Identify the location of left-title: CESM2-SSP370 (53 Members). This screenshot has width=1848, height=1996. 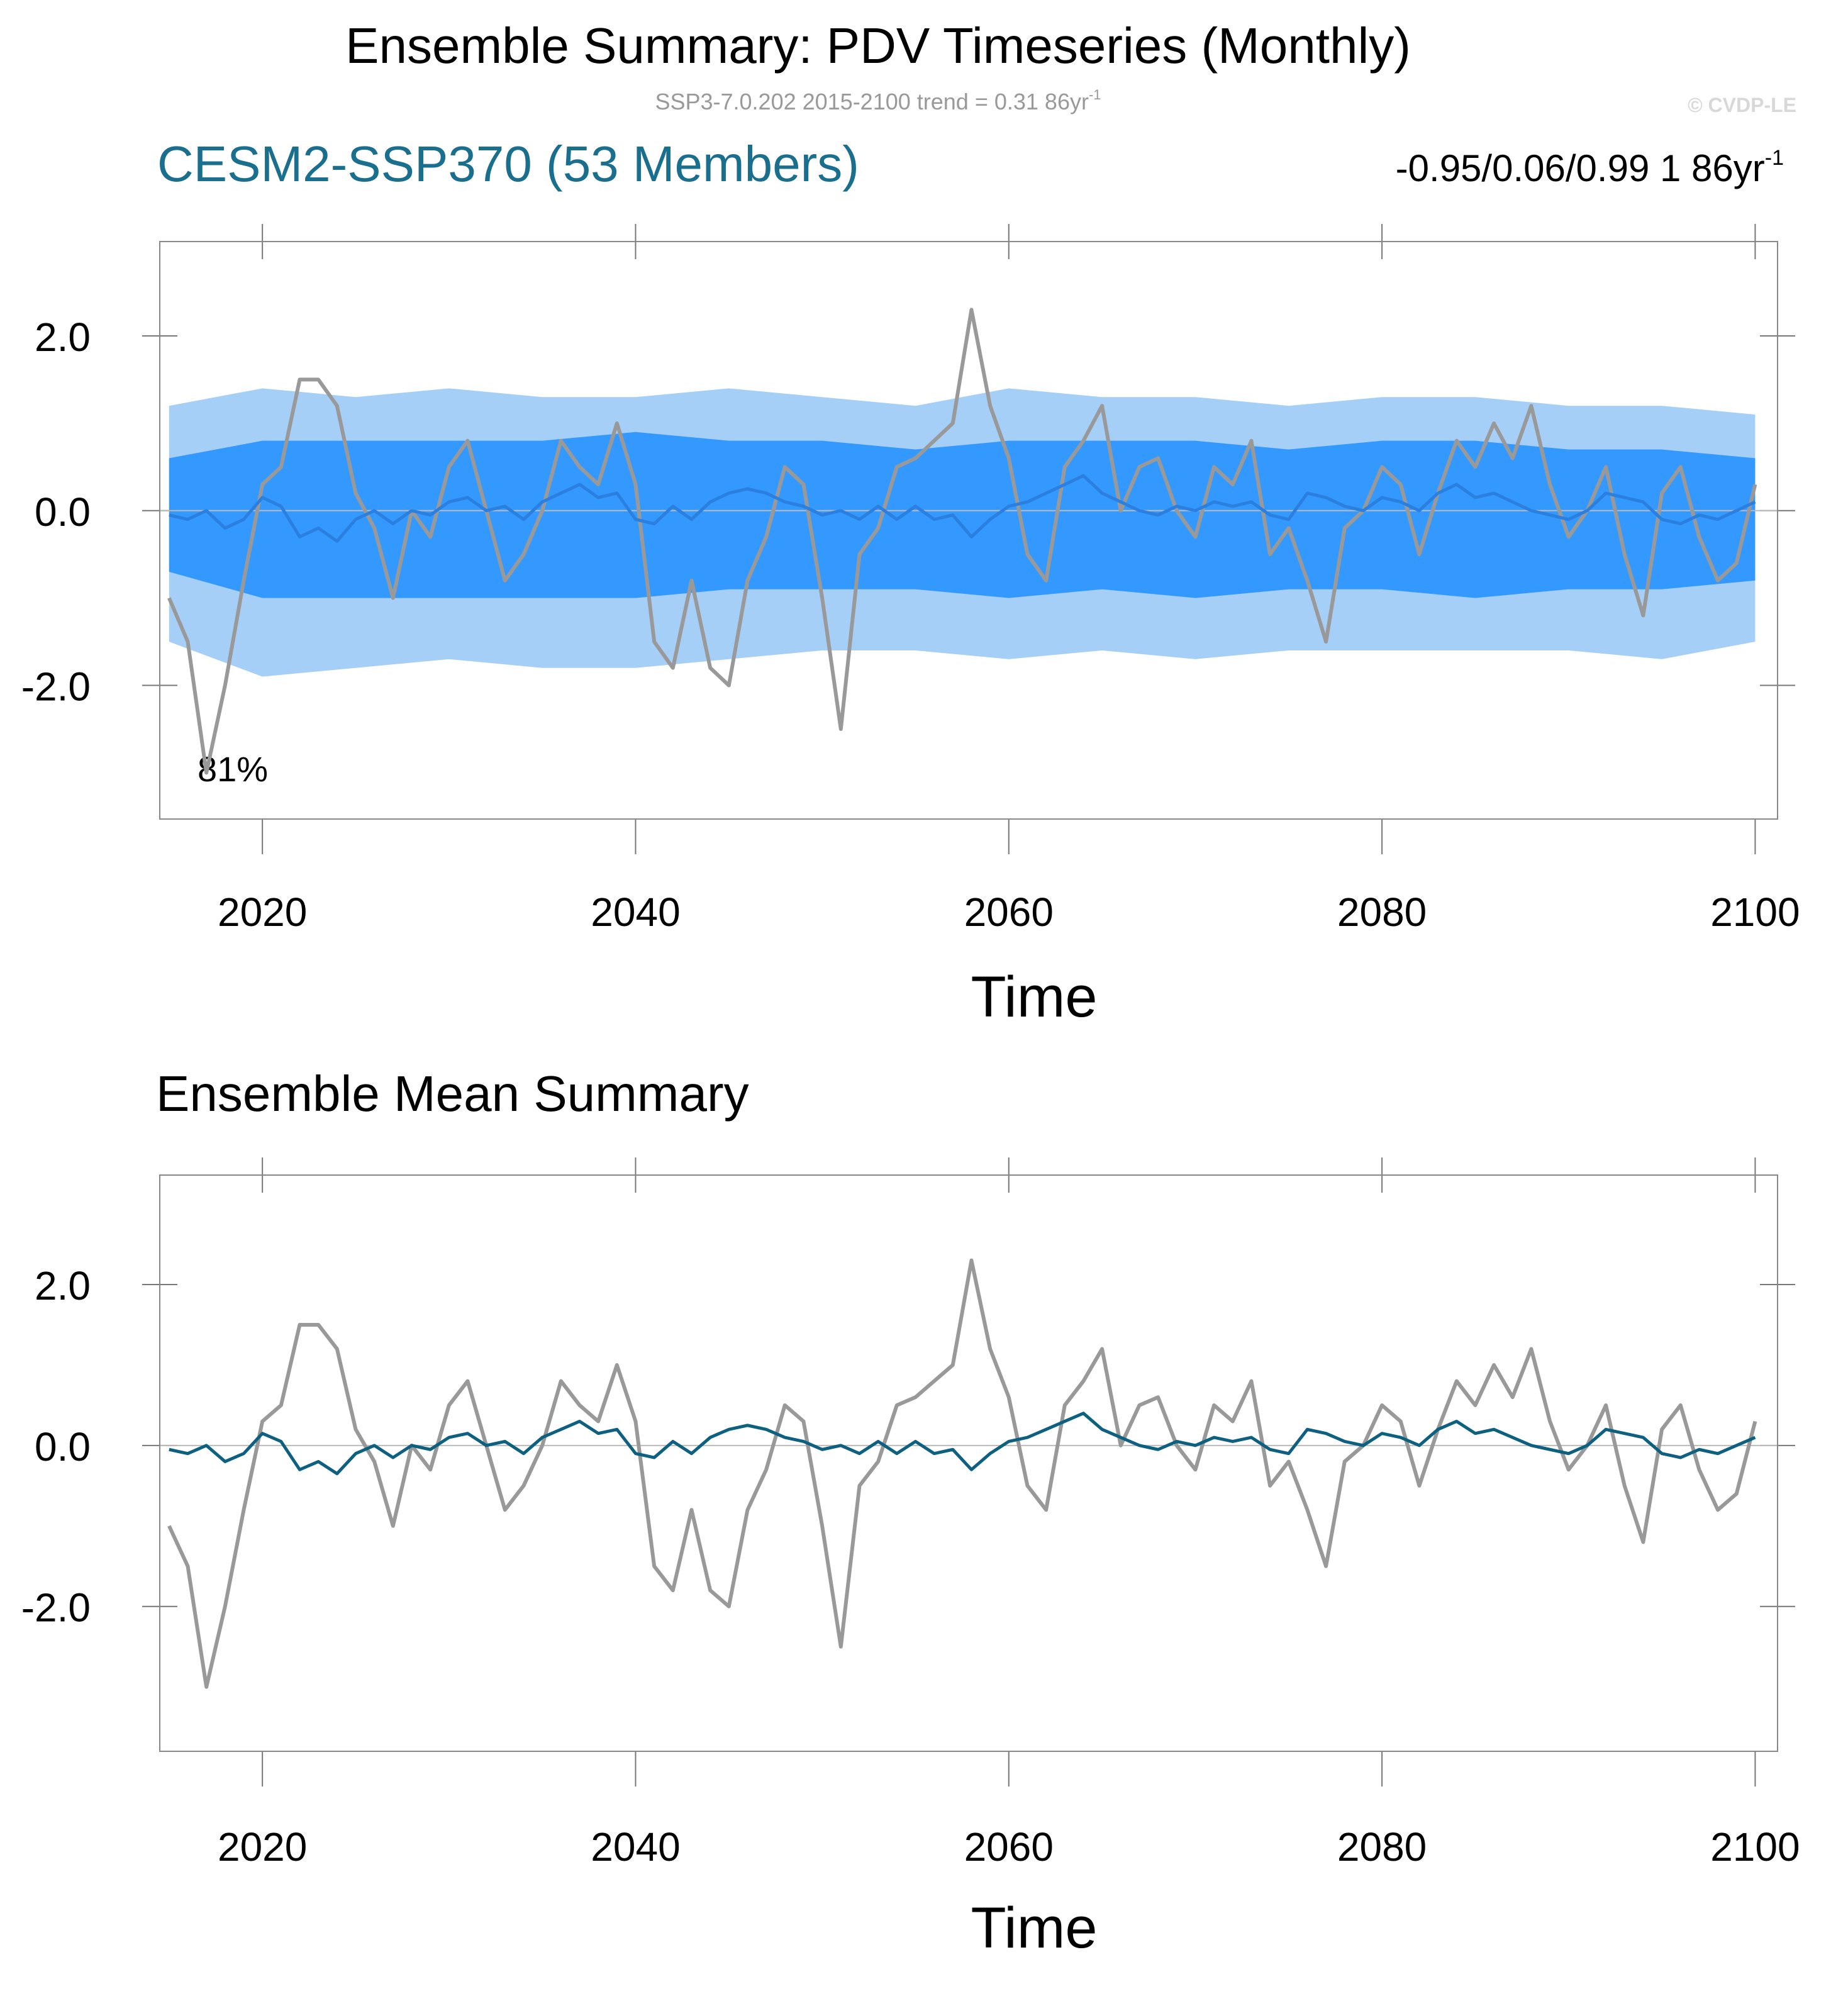
(508, 164).